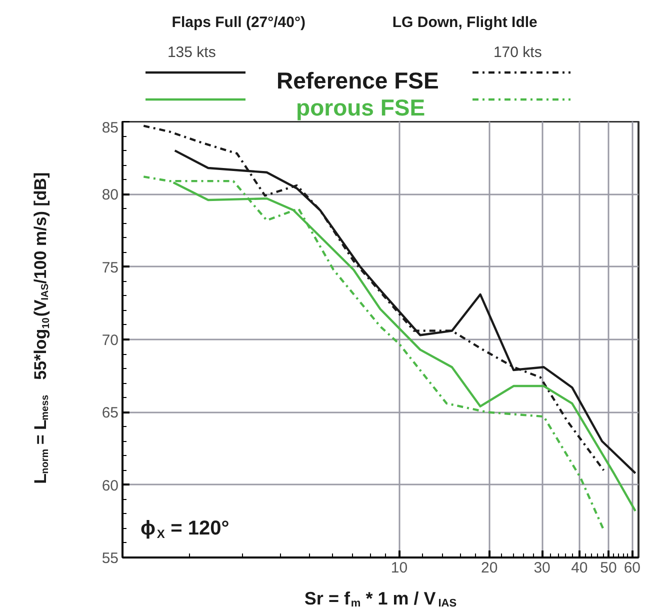  Describe the element at coordinates (191, 52) in the screenshot. I see `text: 135 kts` at that location.